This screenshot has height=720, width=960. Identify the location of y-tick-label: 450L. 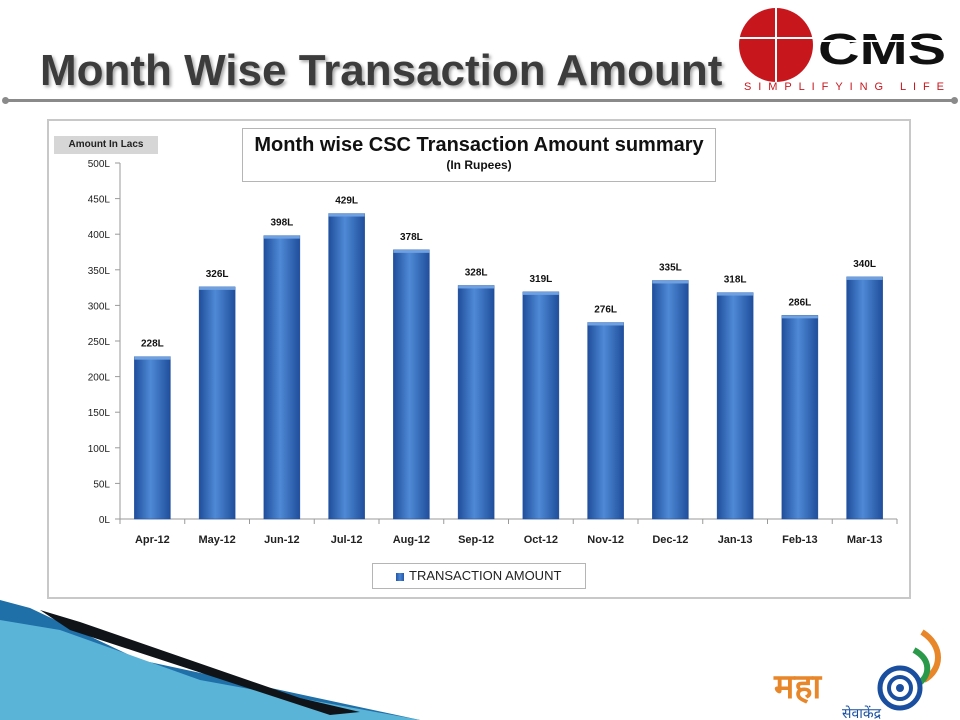
(99, 200).